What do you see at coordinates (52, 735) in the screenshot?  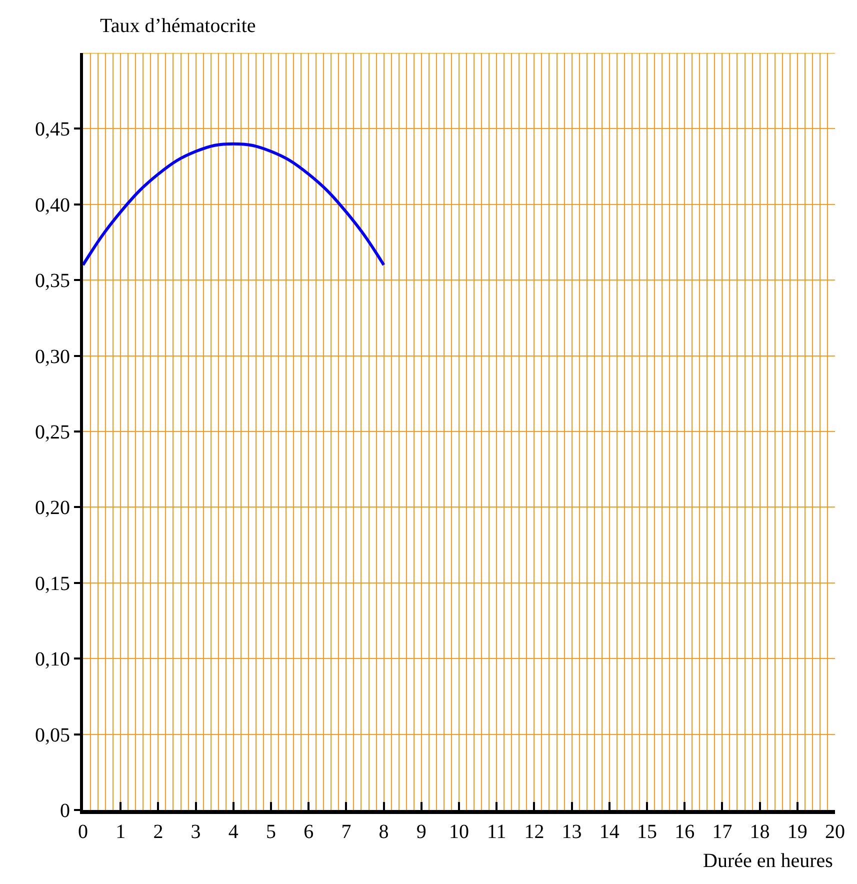 I see `y-tick-label: 0,05` at bounding box center [52, 735].